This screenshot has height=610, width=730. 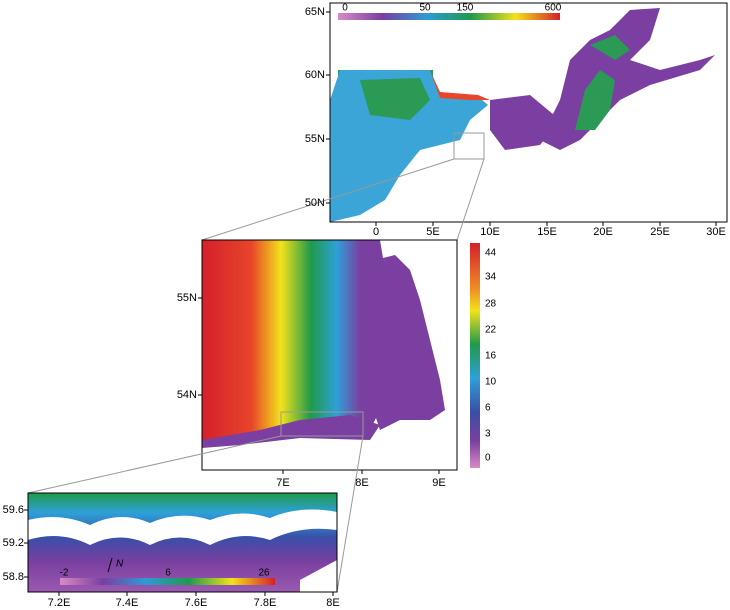 I want to click on north-arrow, so click(x=110, y=565).